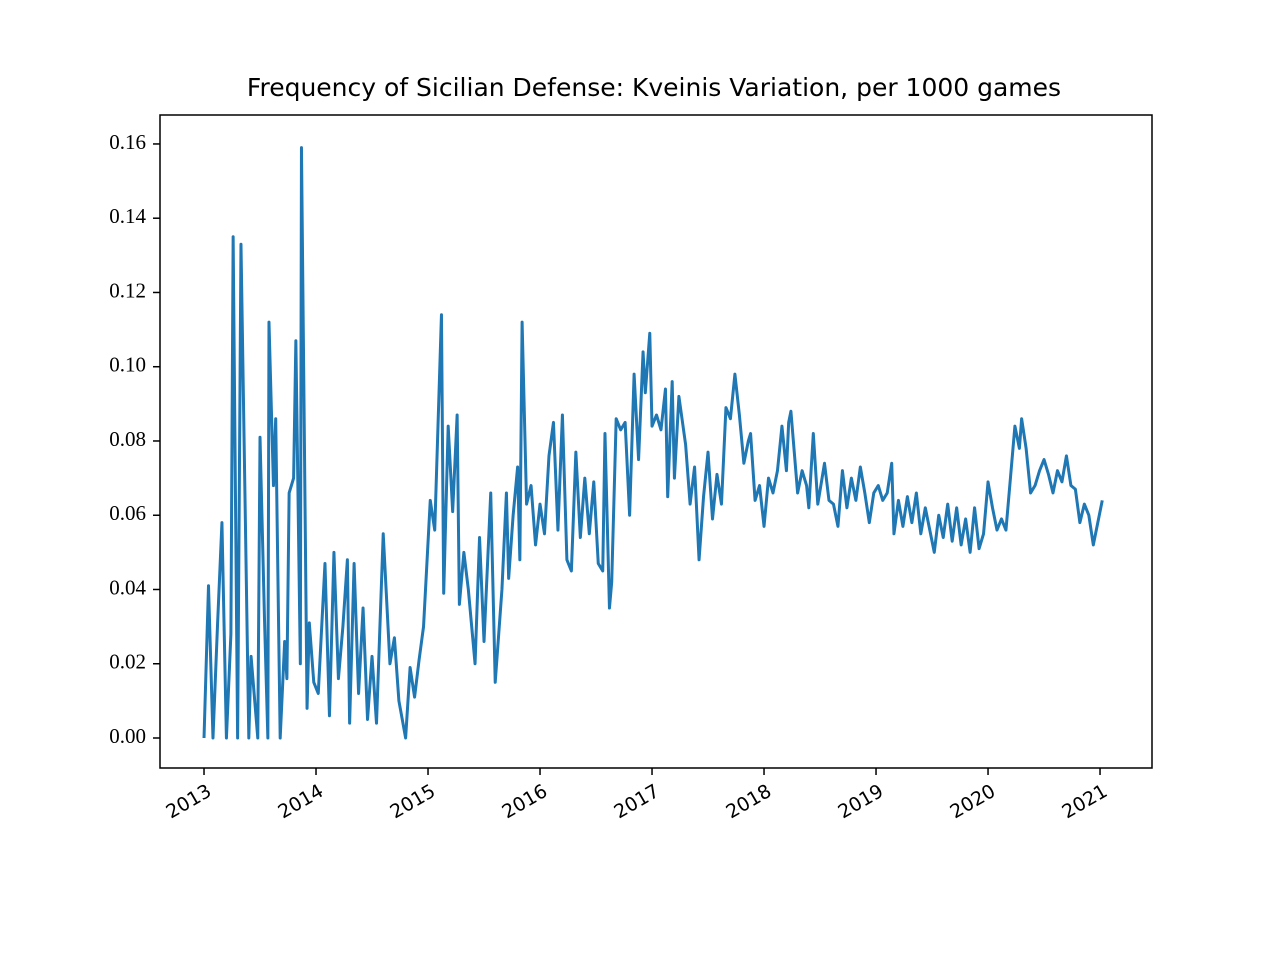 This screenshot has height=960, width=1280. What do you see at coordinates (127, 662) in the screenshot?
I see `y-tick-label: 0.02` at bounding box center [127, 662].